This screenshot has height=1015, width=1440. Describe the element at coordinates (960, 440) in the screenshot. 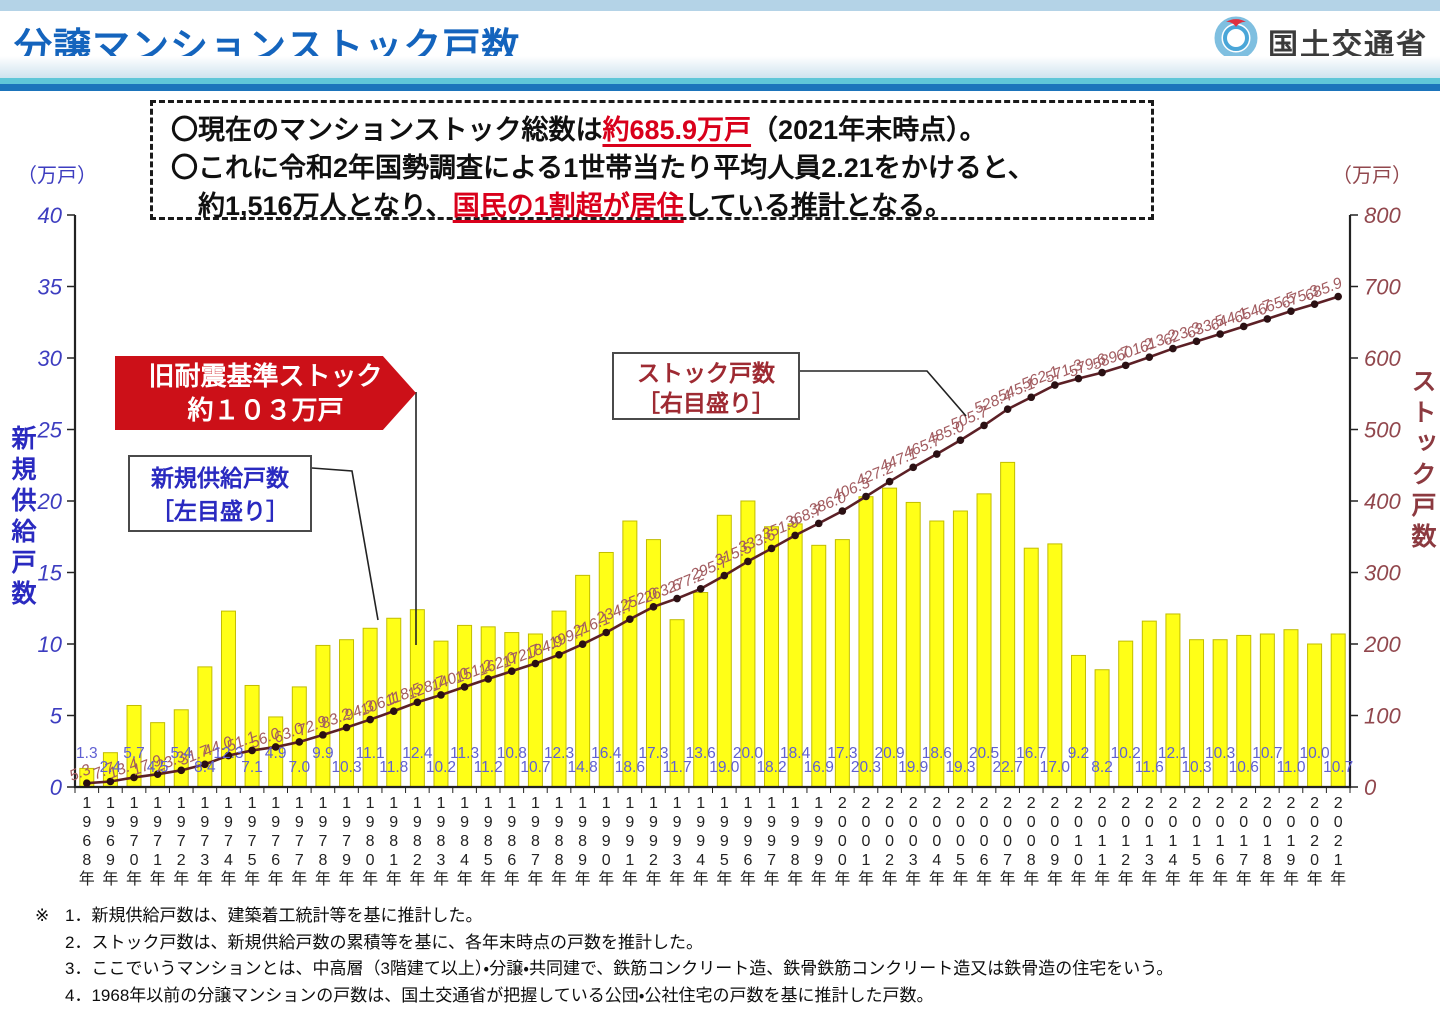

I see `stock-point-2005` at that location.